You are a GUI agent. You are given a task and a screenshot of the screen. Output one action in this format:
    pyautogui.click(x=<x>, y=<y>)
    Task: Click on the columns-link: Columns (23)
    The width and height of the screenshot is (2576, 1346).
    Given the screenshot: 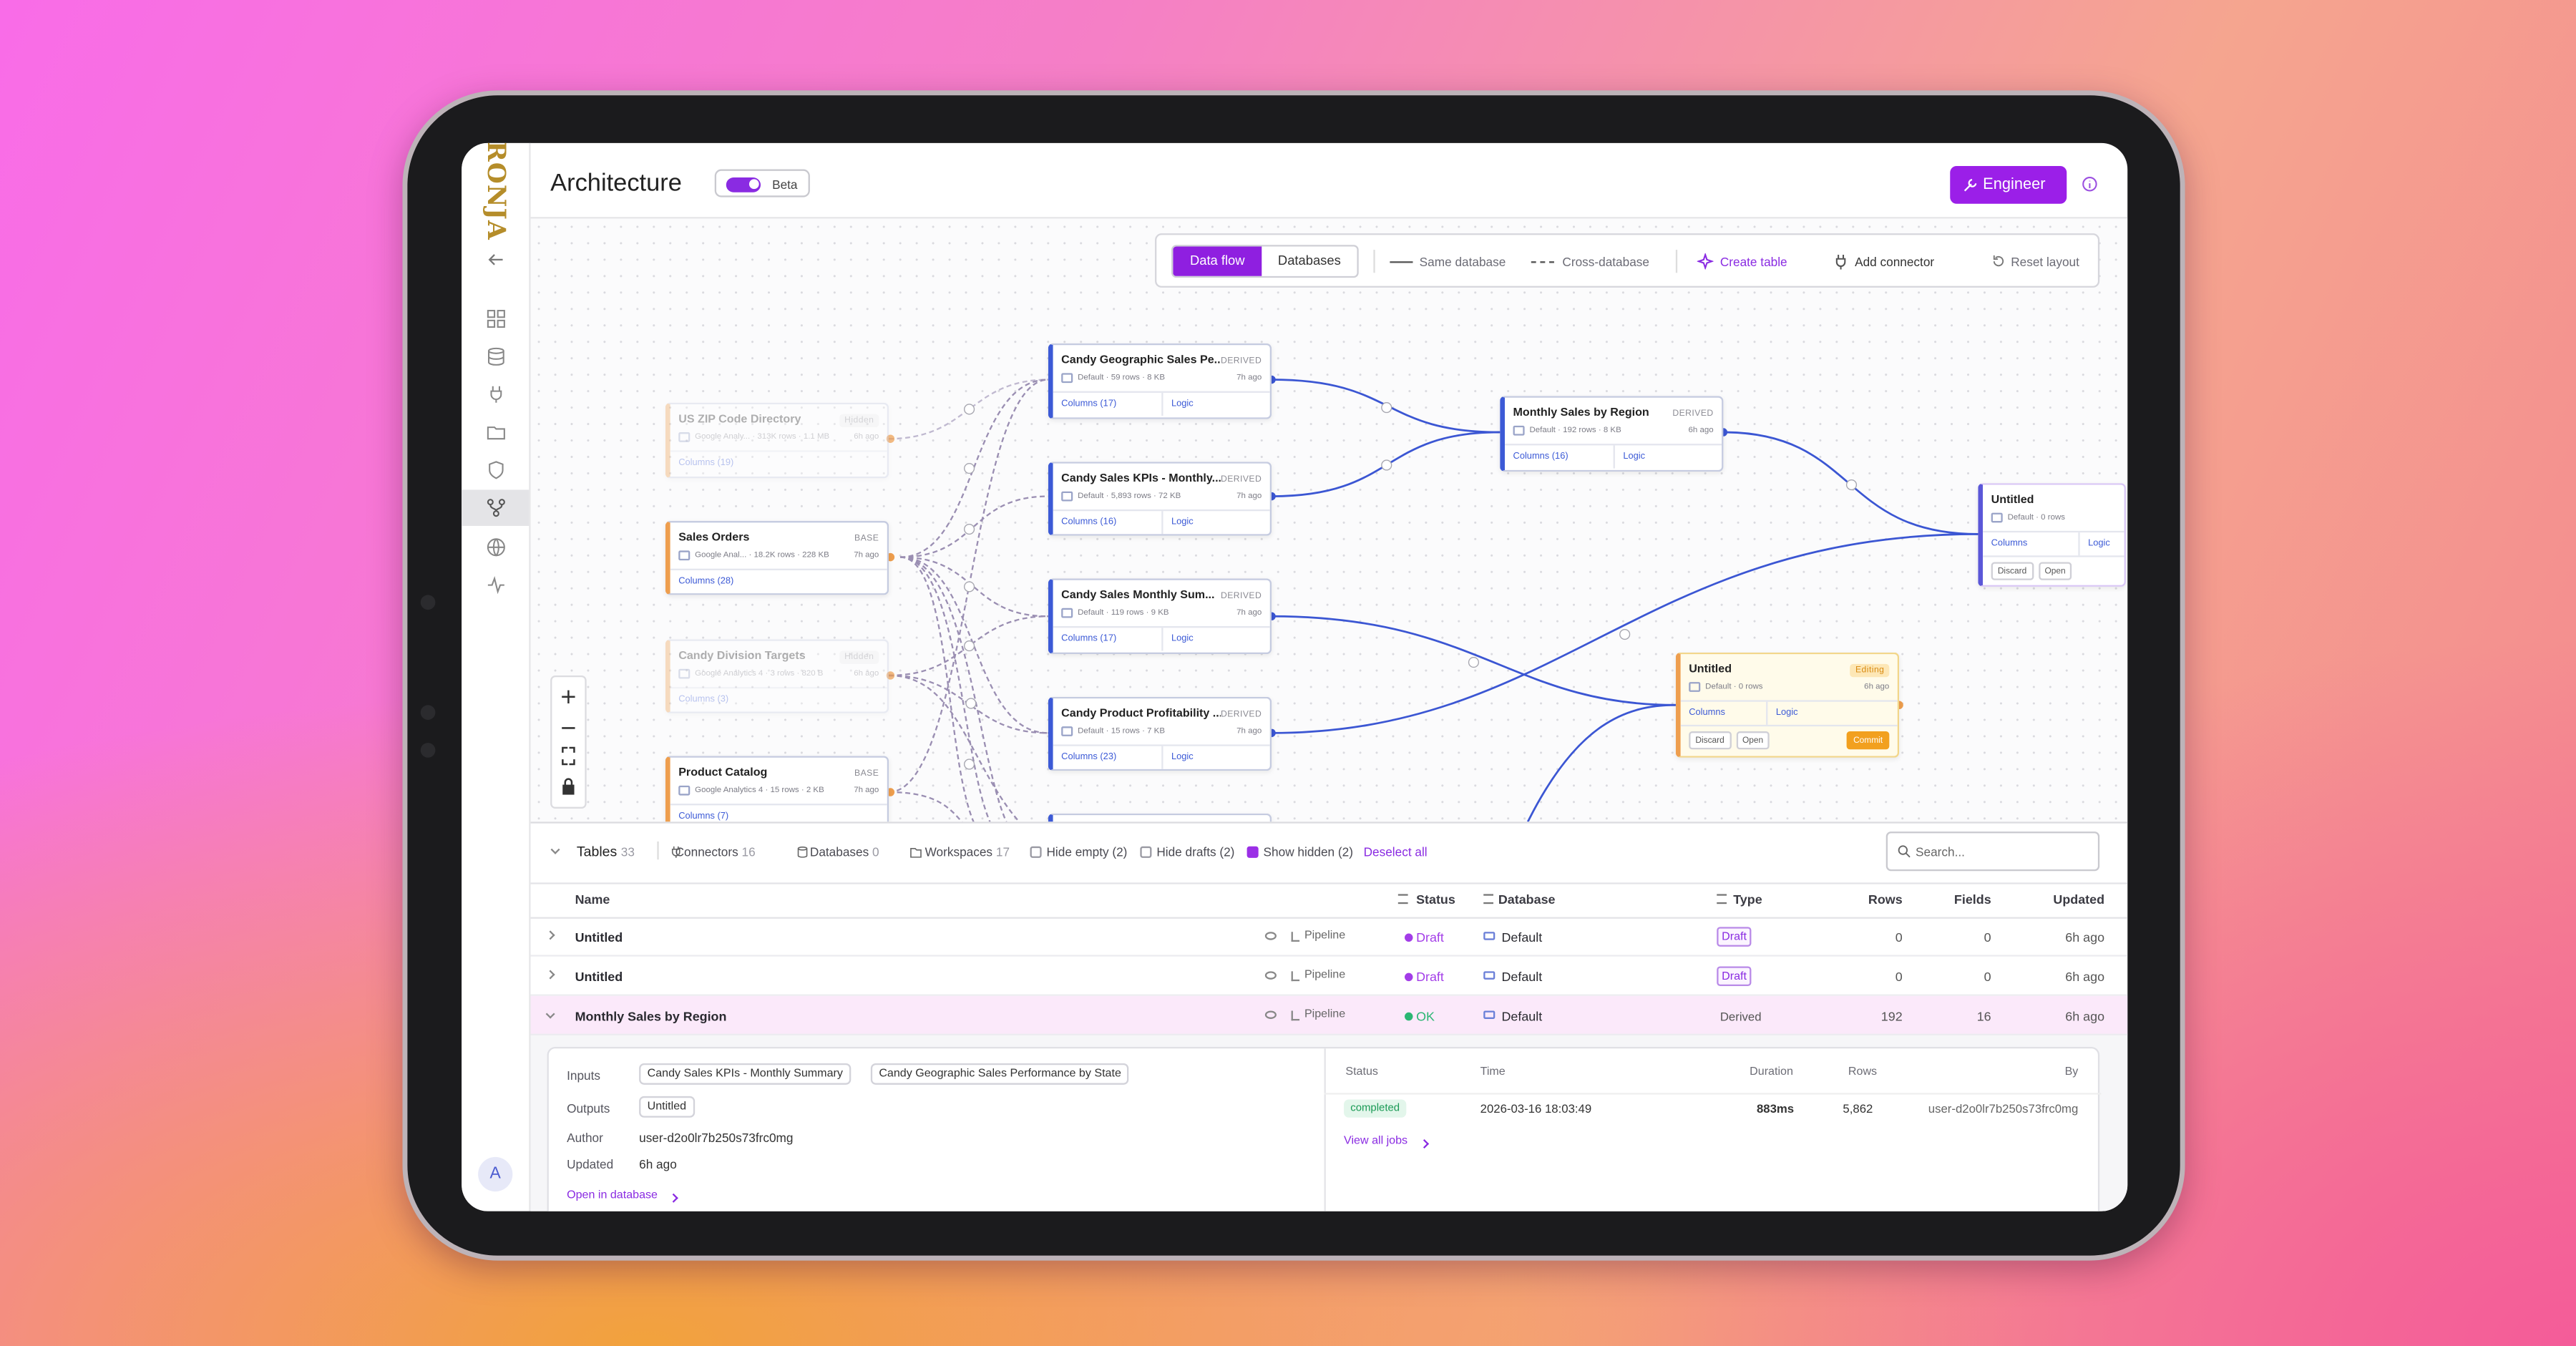 What is the action you would take?
    pyautogui.click(x=1089, y=757)
    